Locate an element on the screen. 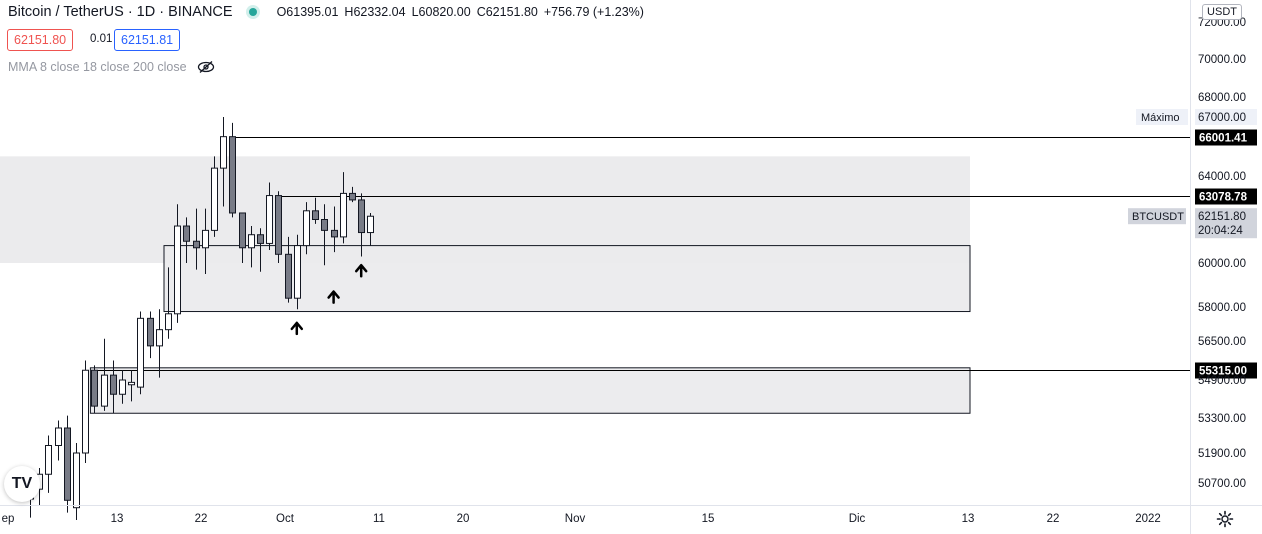  x-tick-label: ep is located at coordinates (8, 519).